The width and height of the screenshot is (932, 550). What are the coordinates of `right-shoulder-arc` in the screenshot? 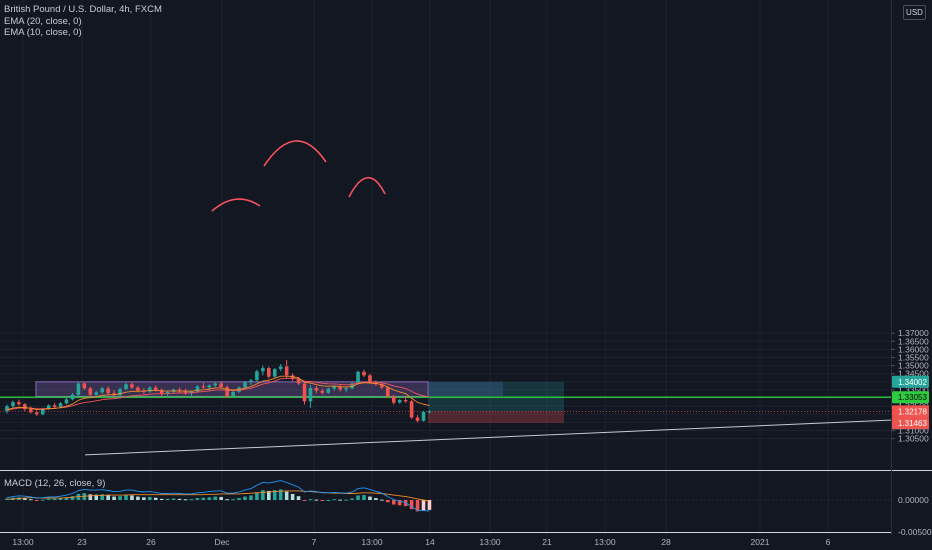 It's located at (367, 187).